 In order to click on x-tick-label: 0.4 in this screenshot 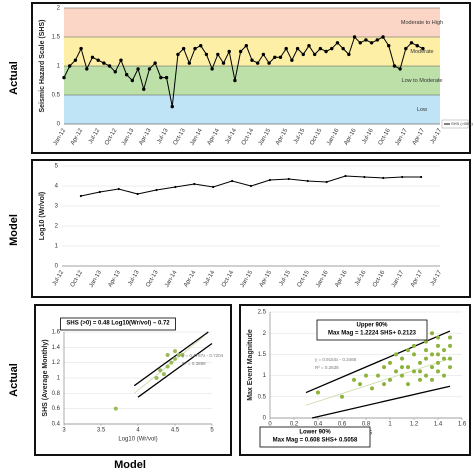, I will do `click(318, 425)`.